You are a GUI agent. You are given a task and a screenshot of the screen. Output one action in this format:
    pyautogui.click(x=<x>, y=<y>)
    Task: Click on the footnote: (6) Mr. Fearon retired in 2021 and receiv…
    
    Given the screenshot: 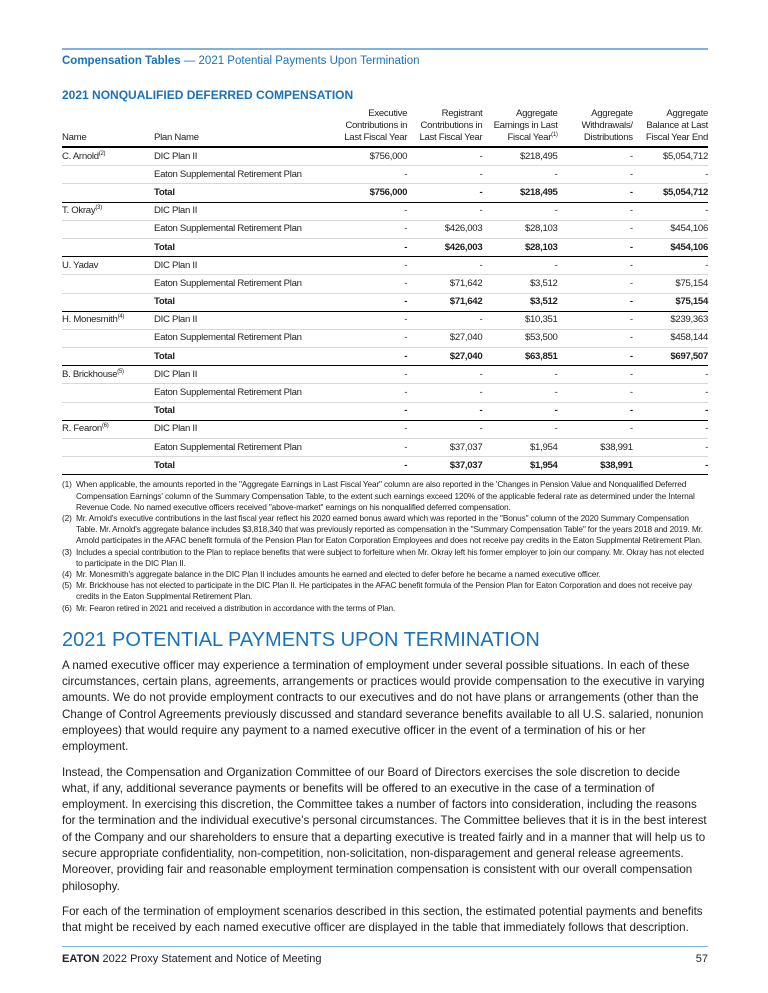 What is the action you would take?
    pyautogui.click(x=385, y=608)
    